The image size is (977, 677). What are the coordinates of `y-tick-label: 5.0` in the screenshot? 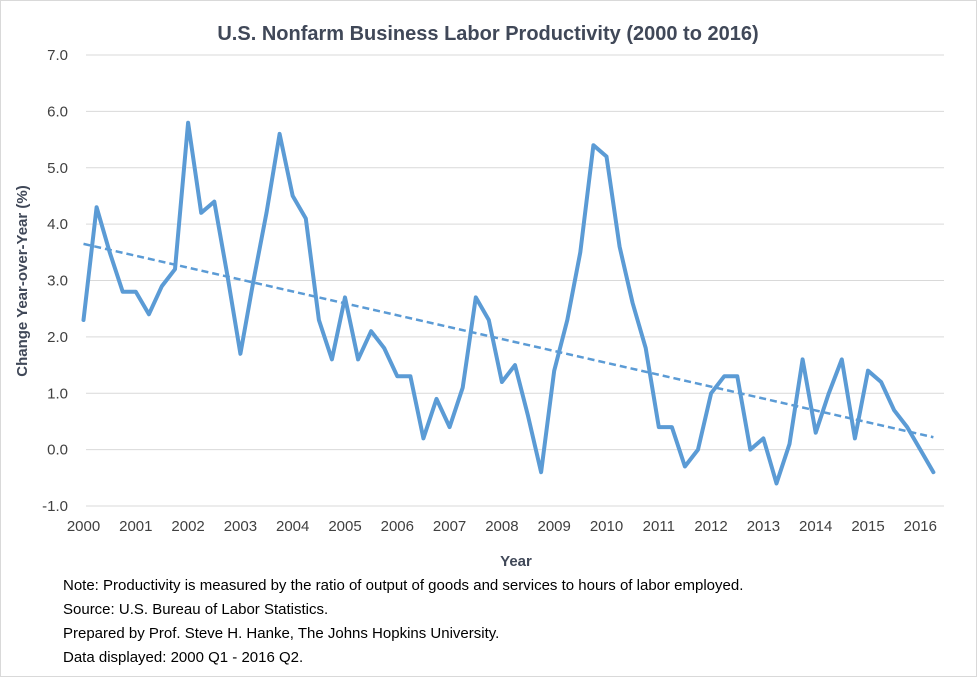 It's located at (57, 168).